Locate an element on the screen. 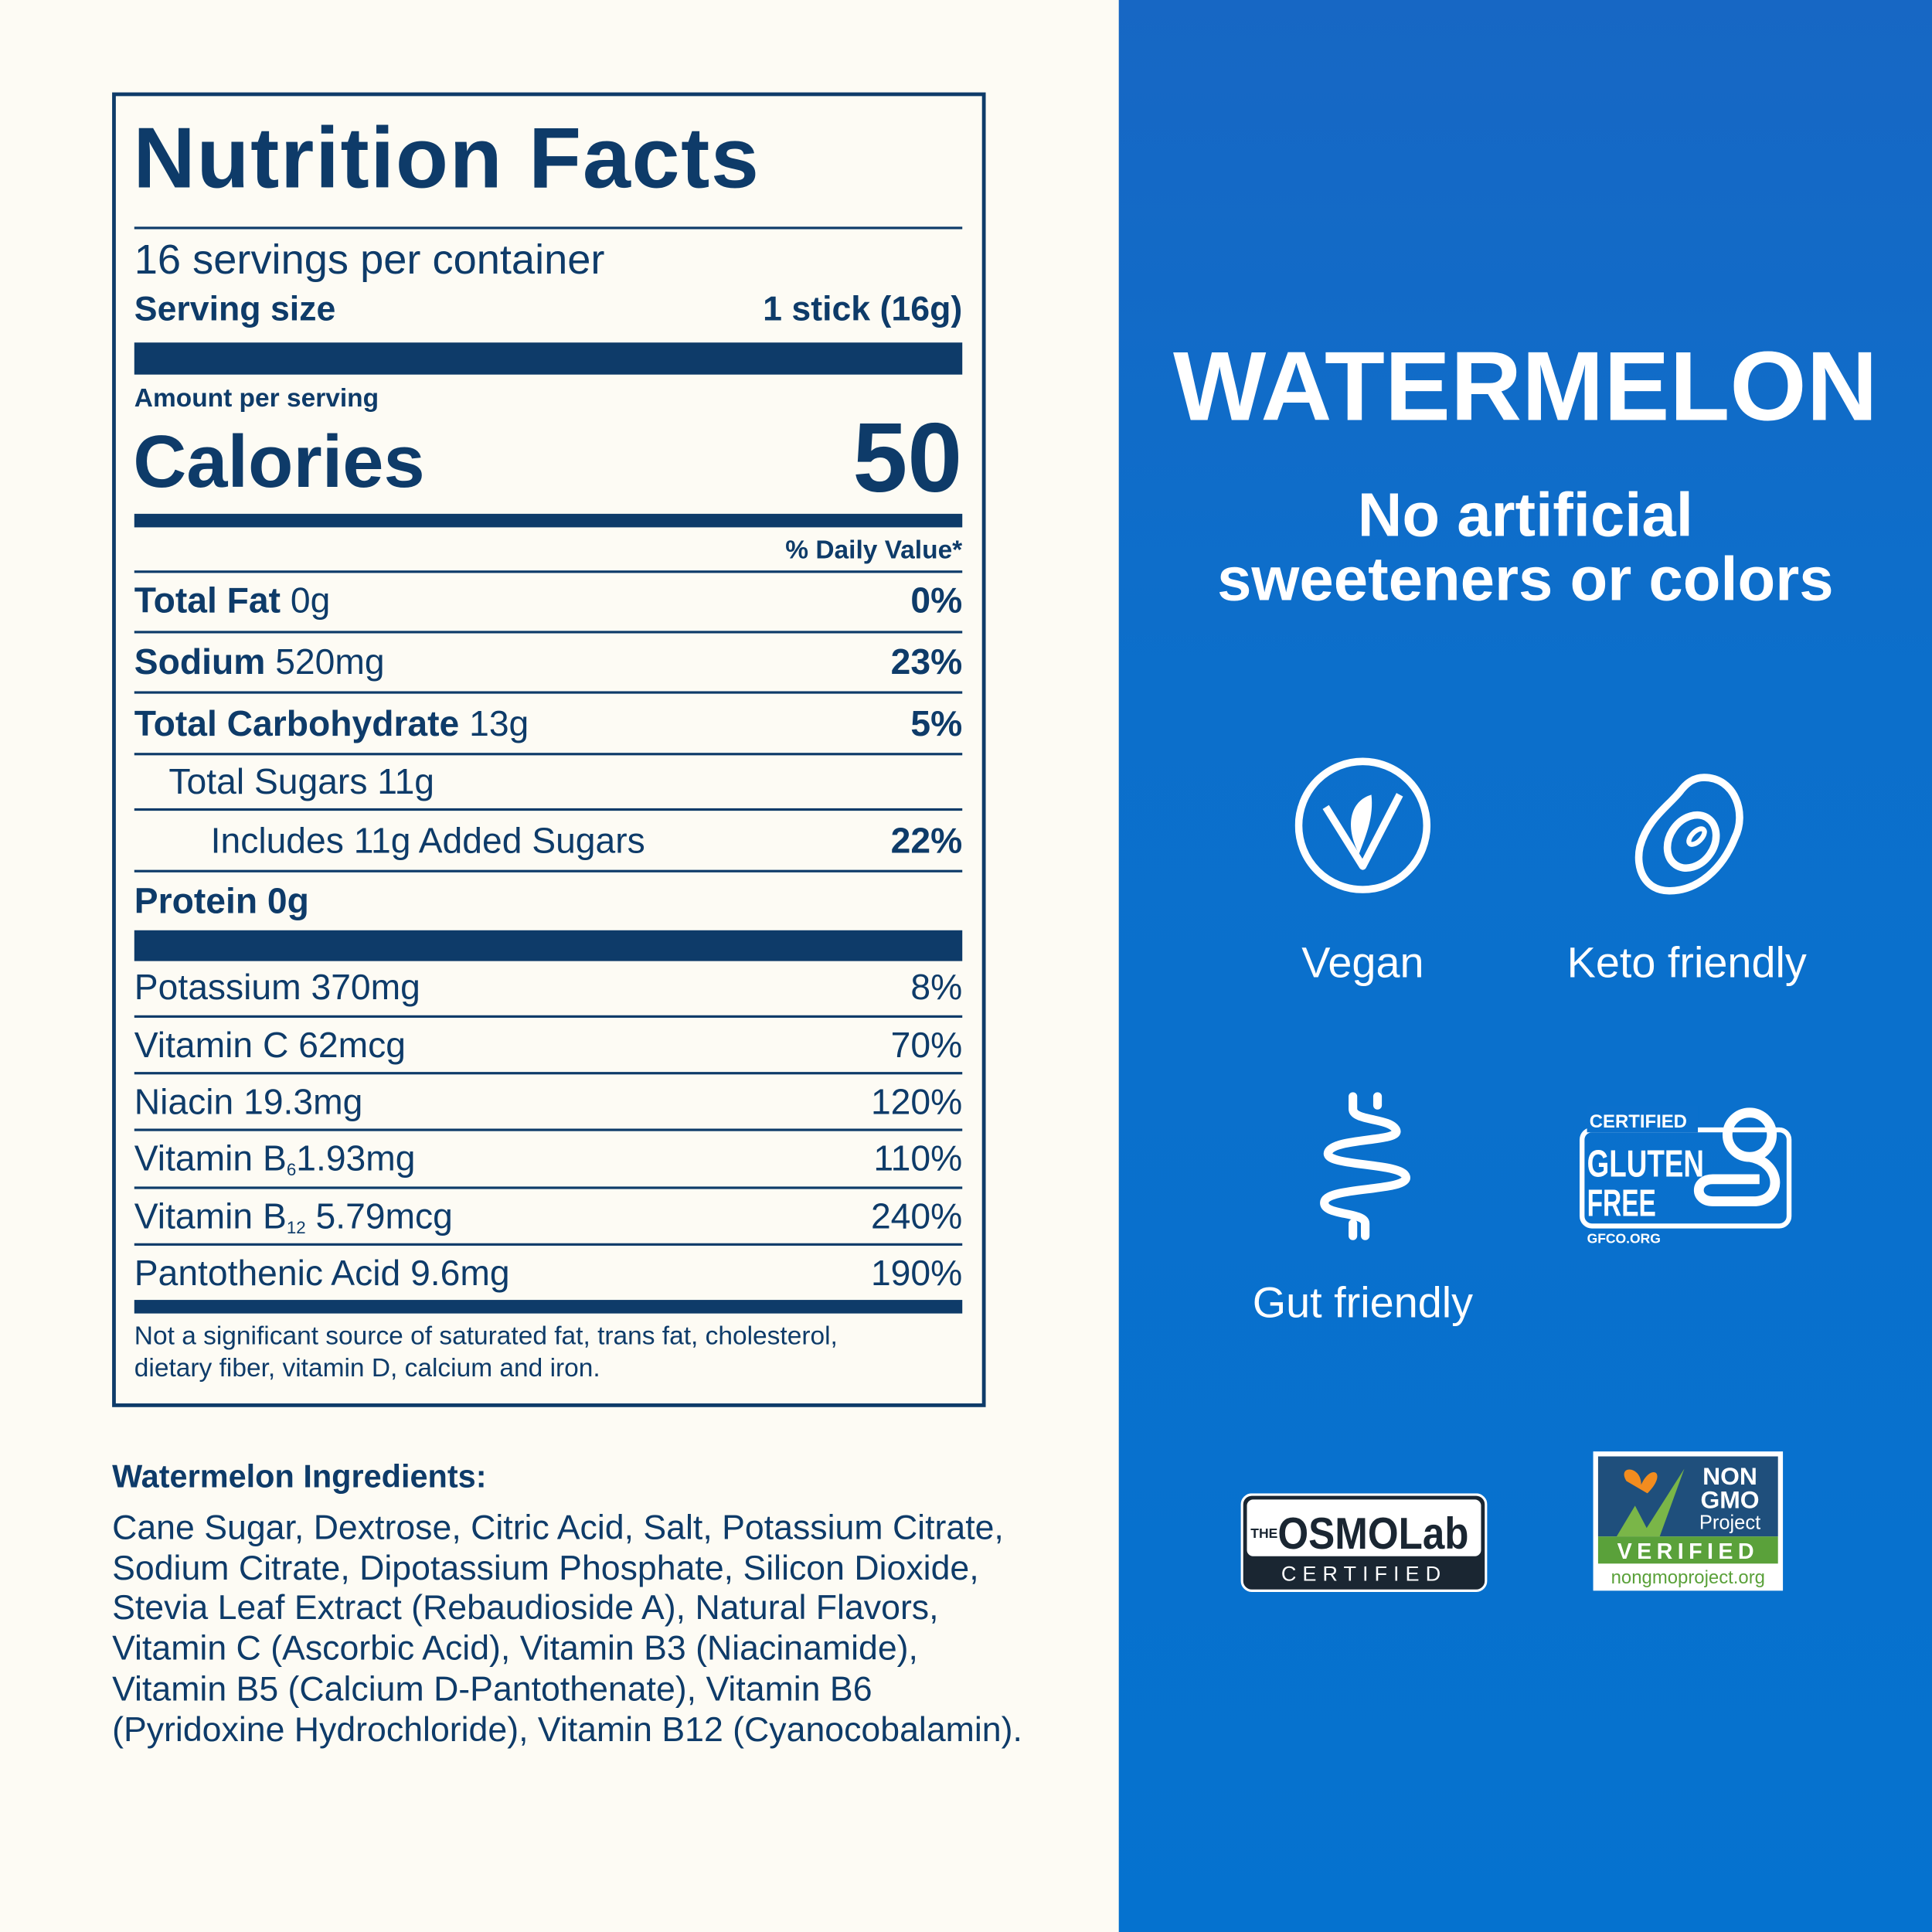 Image resolution: width=1932 pixels, height=1932 pixels. dv-header: % Daily Value* is located at coordinates (874, 549).